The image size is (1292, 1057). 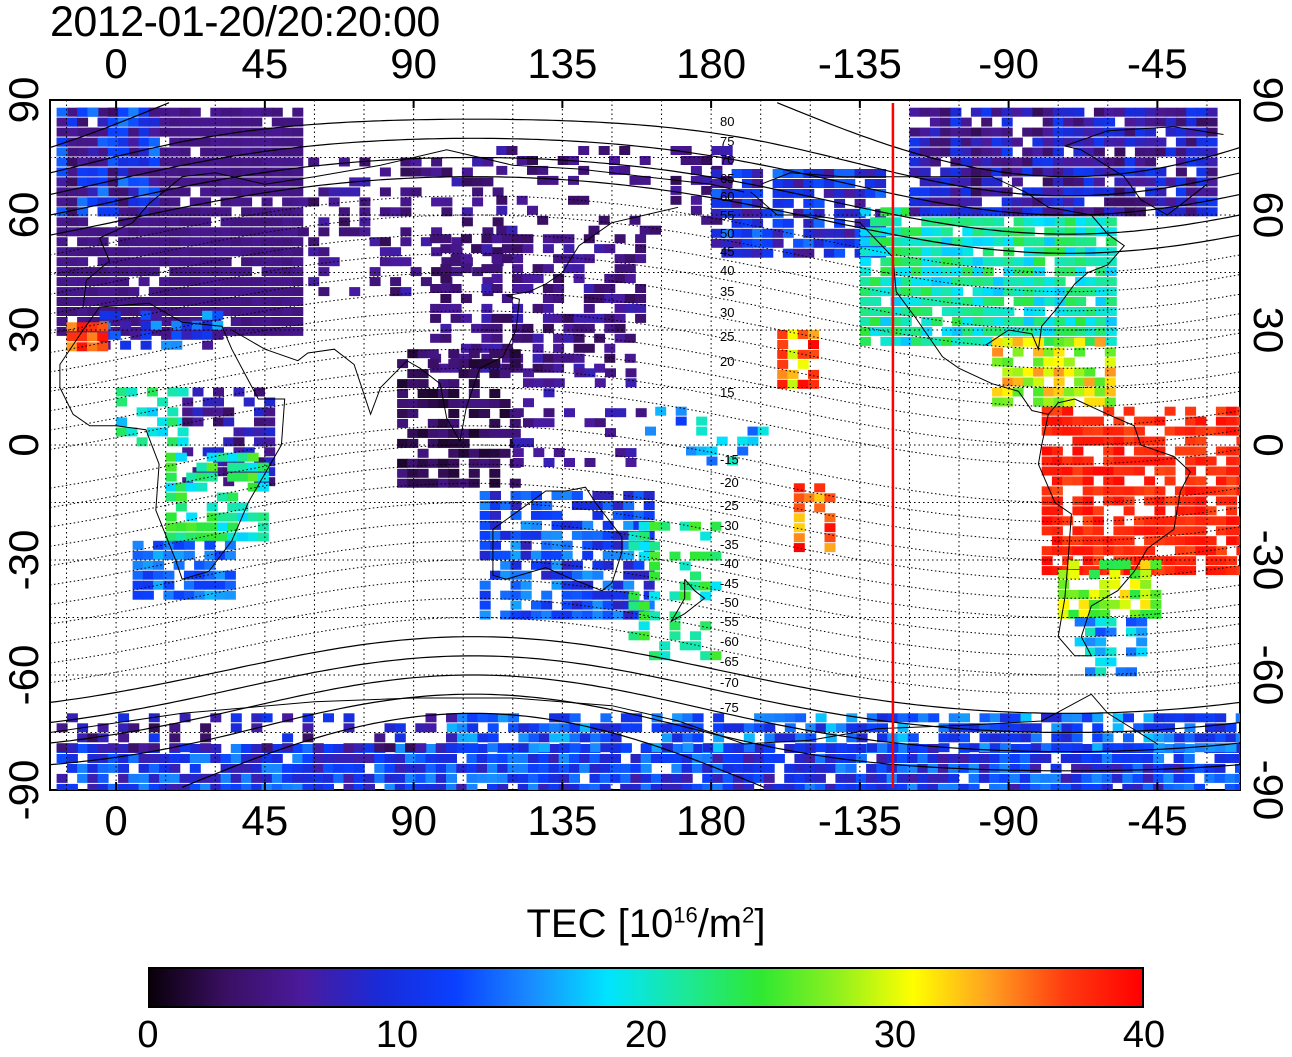 What do you see at coordinates (645, 195) in the screenshot?
I see `magnetic-contour` at bounding box center [645, 195].